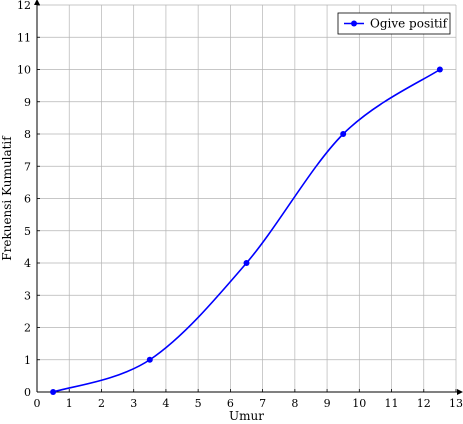 This screenshot has height=424, width=463. I want to click on x-tick-label: 0, so click(37, 403).